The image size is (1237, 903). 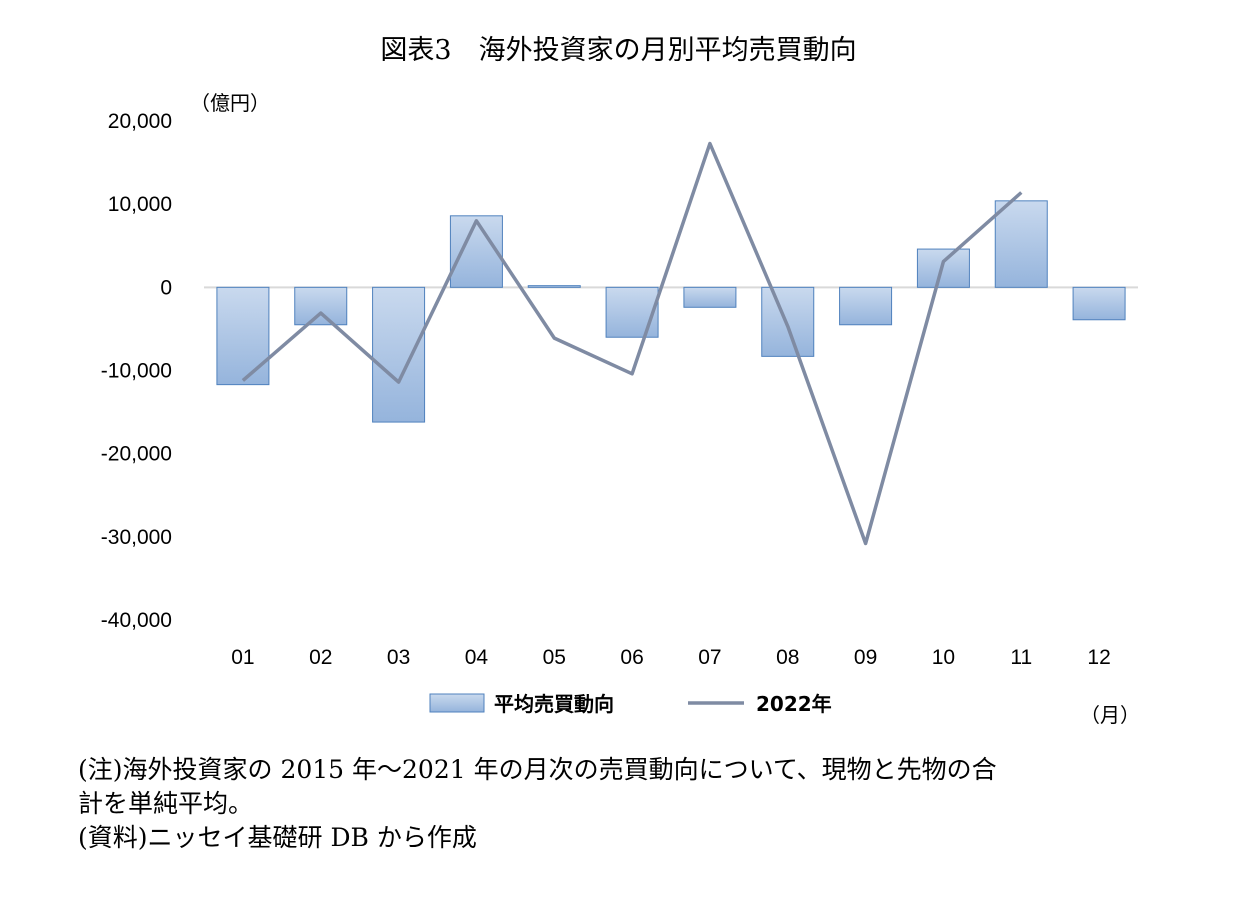 I want to click on legend-bar-label: 平均売買動向, so click(x=554, y=704).